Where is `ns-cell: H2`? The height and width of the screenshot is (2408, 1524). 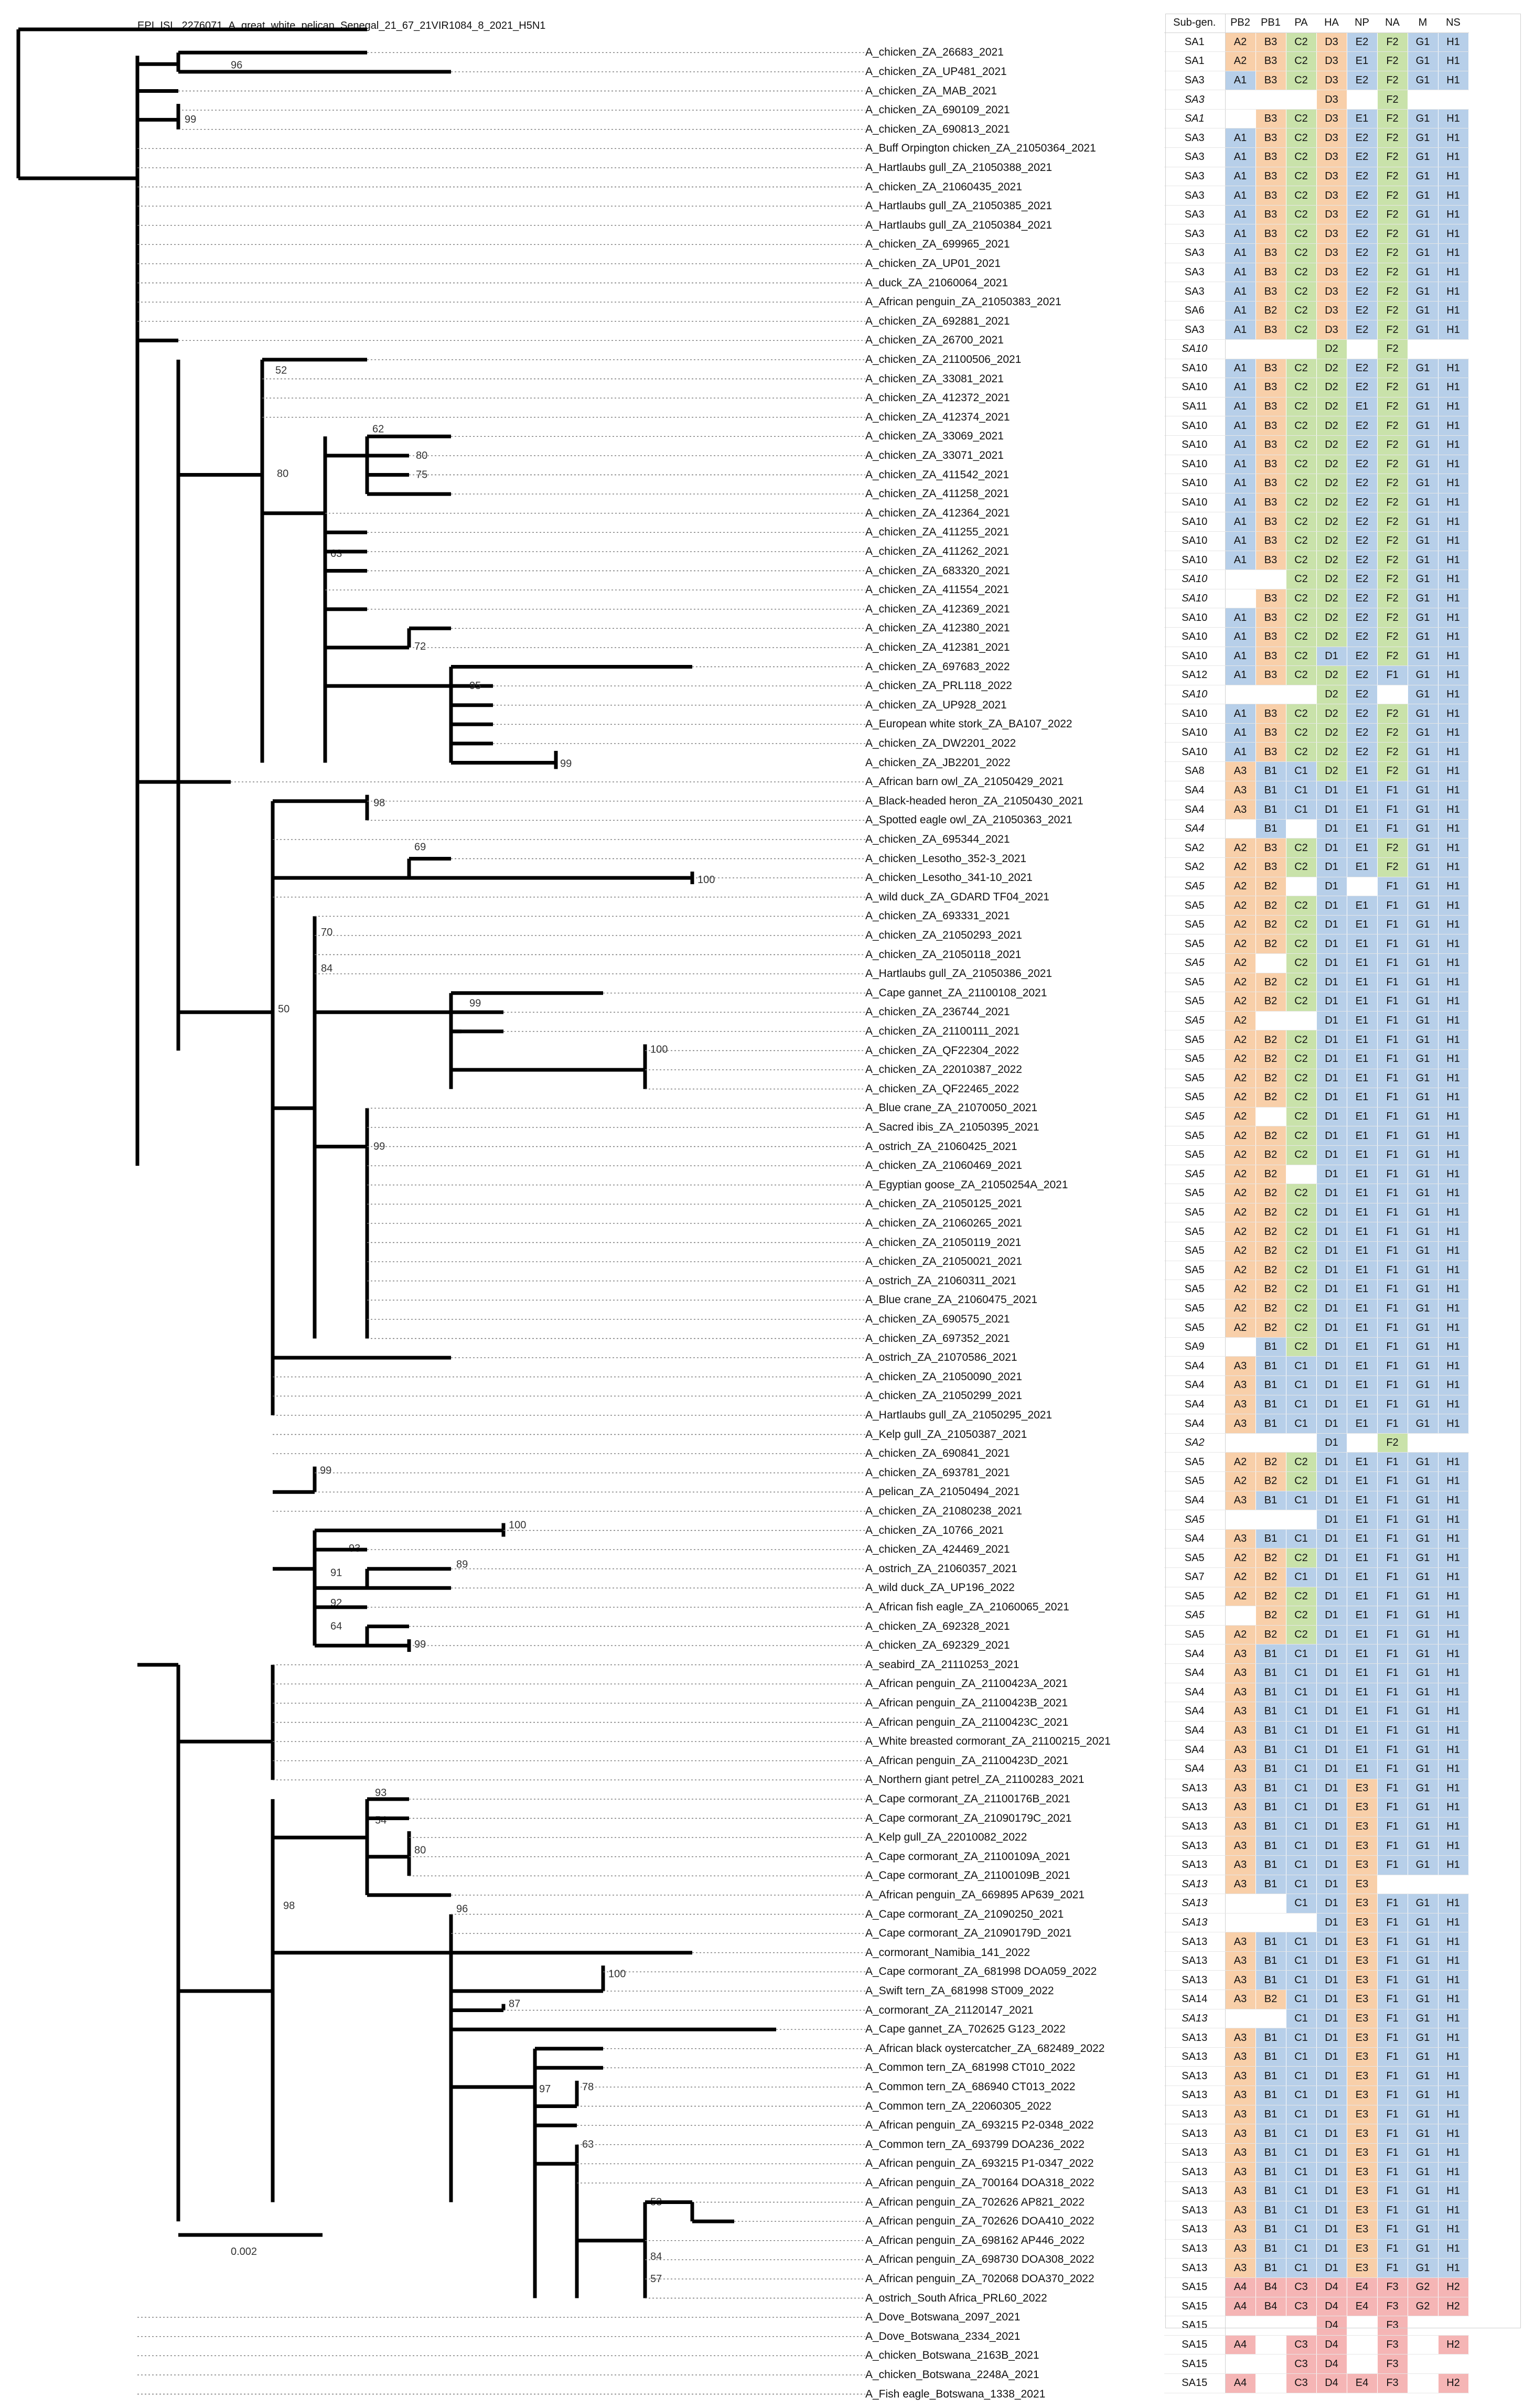
ns-cell: H2 is located at coordinates (1454, 2345).